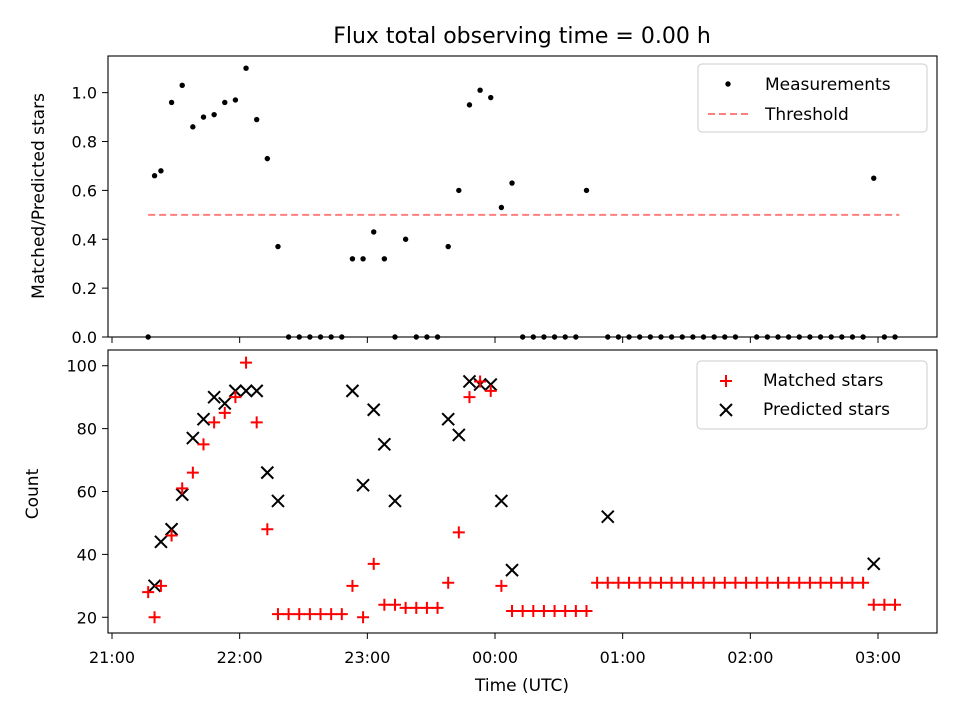 The height and width of the screenshot is (720, 960). Describe the element at coordinates (112, 657) in the screenshot. I see `bottom-x-tick-label: 21:00` at that location.